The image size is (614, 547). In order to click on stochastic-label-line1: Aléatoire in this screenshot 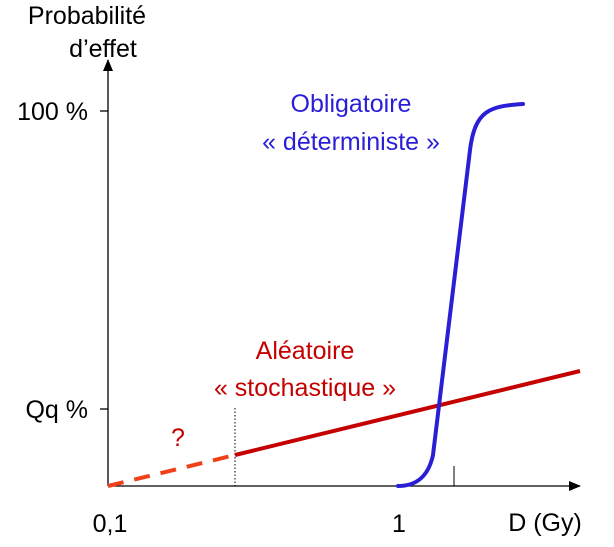, I will do `click(305, 351)`.